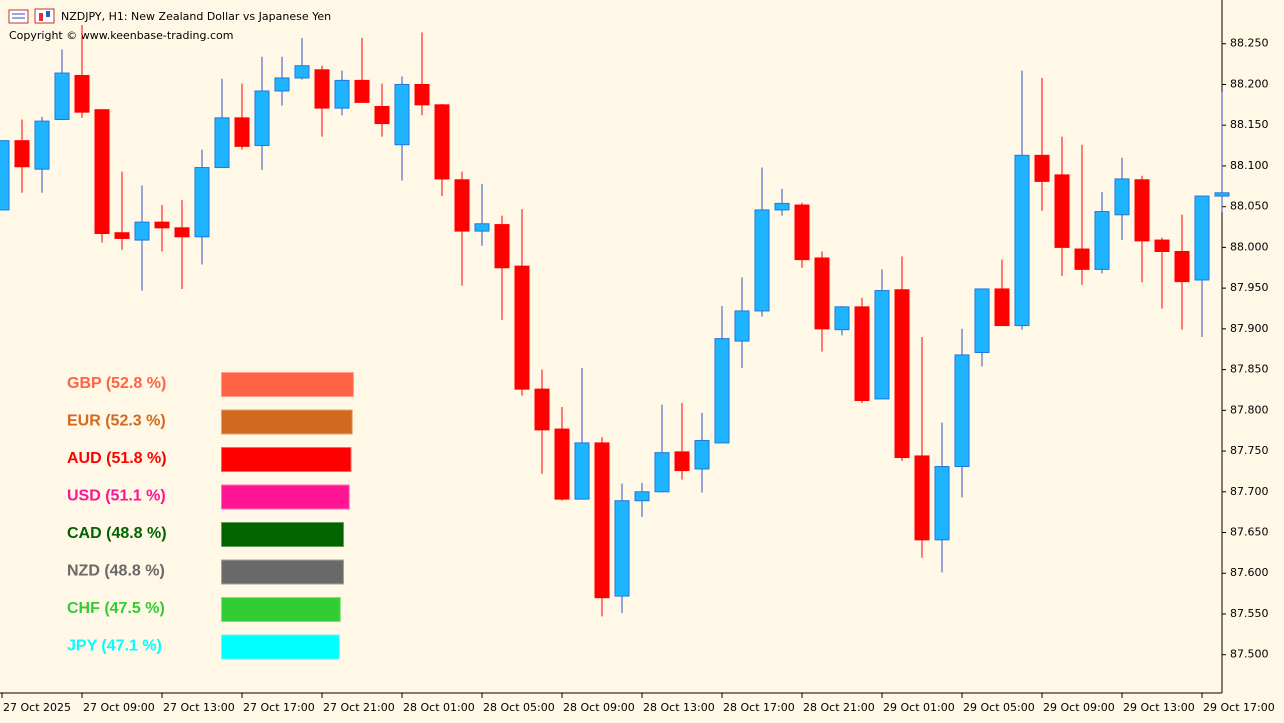  Describe the element at coordinates (999, 707) in the screenshot. I see `x-tick-label: 29 Oct 05:00` at that location.